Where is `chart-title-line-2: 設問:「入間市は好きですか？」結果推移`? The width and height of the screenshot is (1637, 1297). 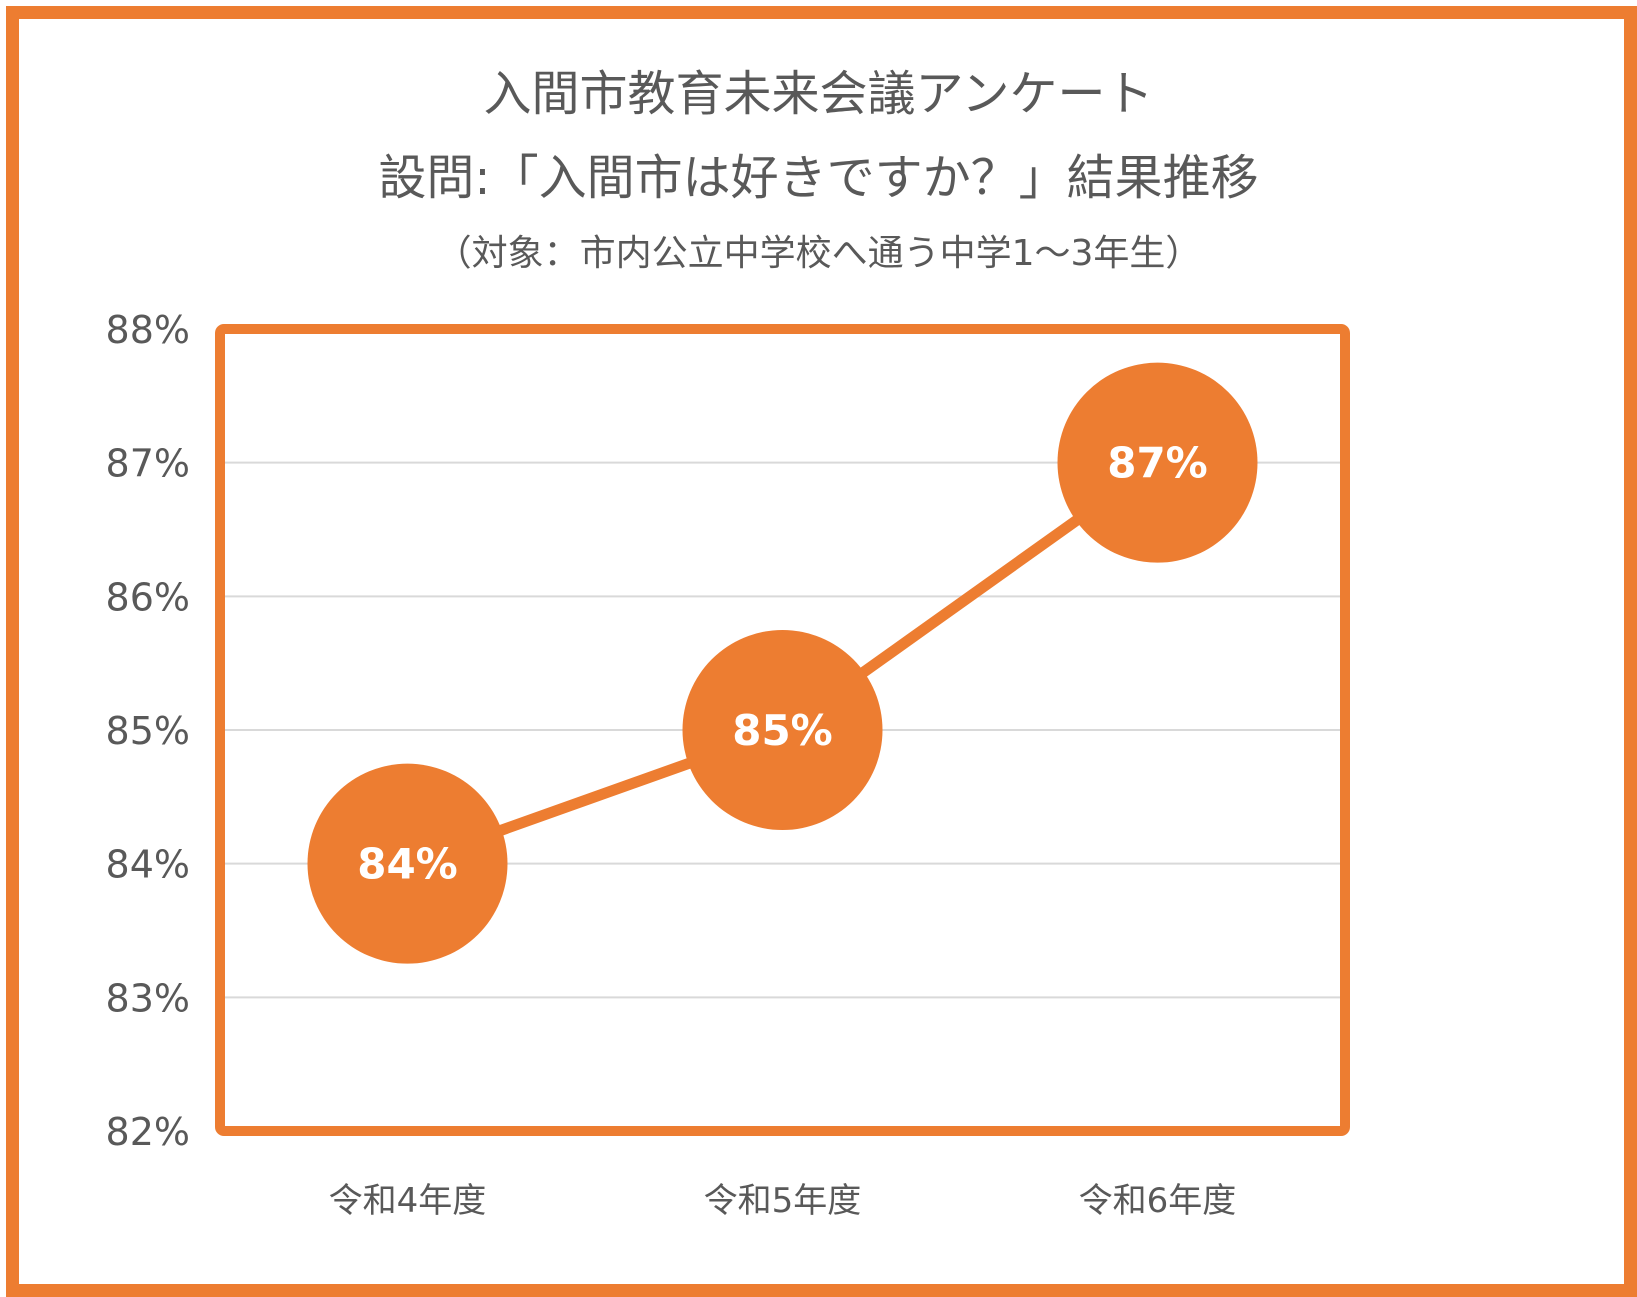
chart-title-line-2: 設問:「入間市は好きですか？」結果推移 is located at coordinates (818, 178).